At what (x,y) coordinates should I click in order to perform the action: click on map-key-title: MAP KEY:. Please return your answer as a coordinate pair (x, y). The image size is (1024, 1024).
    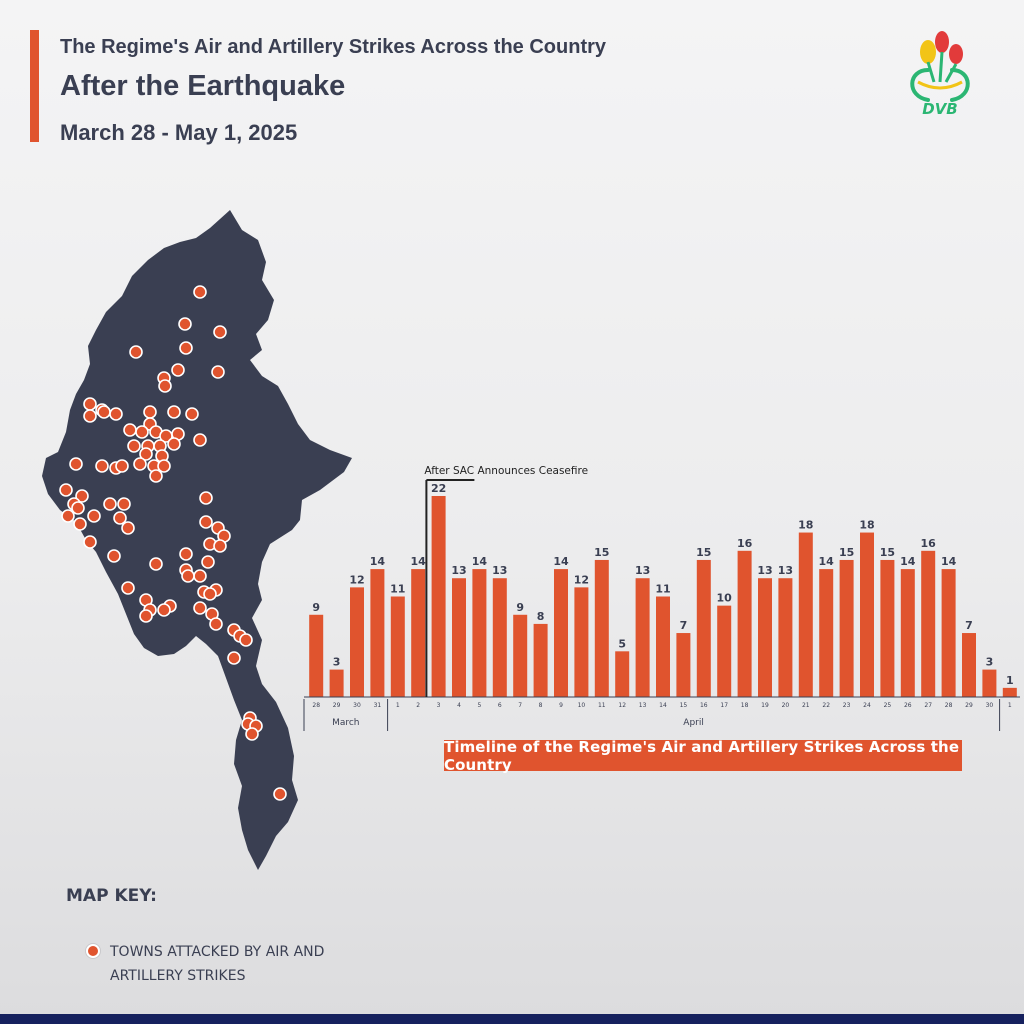
    Looking at the image, I should click on (111, 896).